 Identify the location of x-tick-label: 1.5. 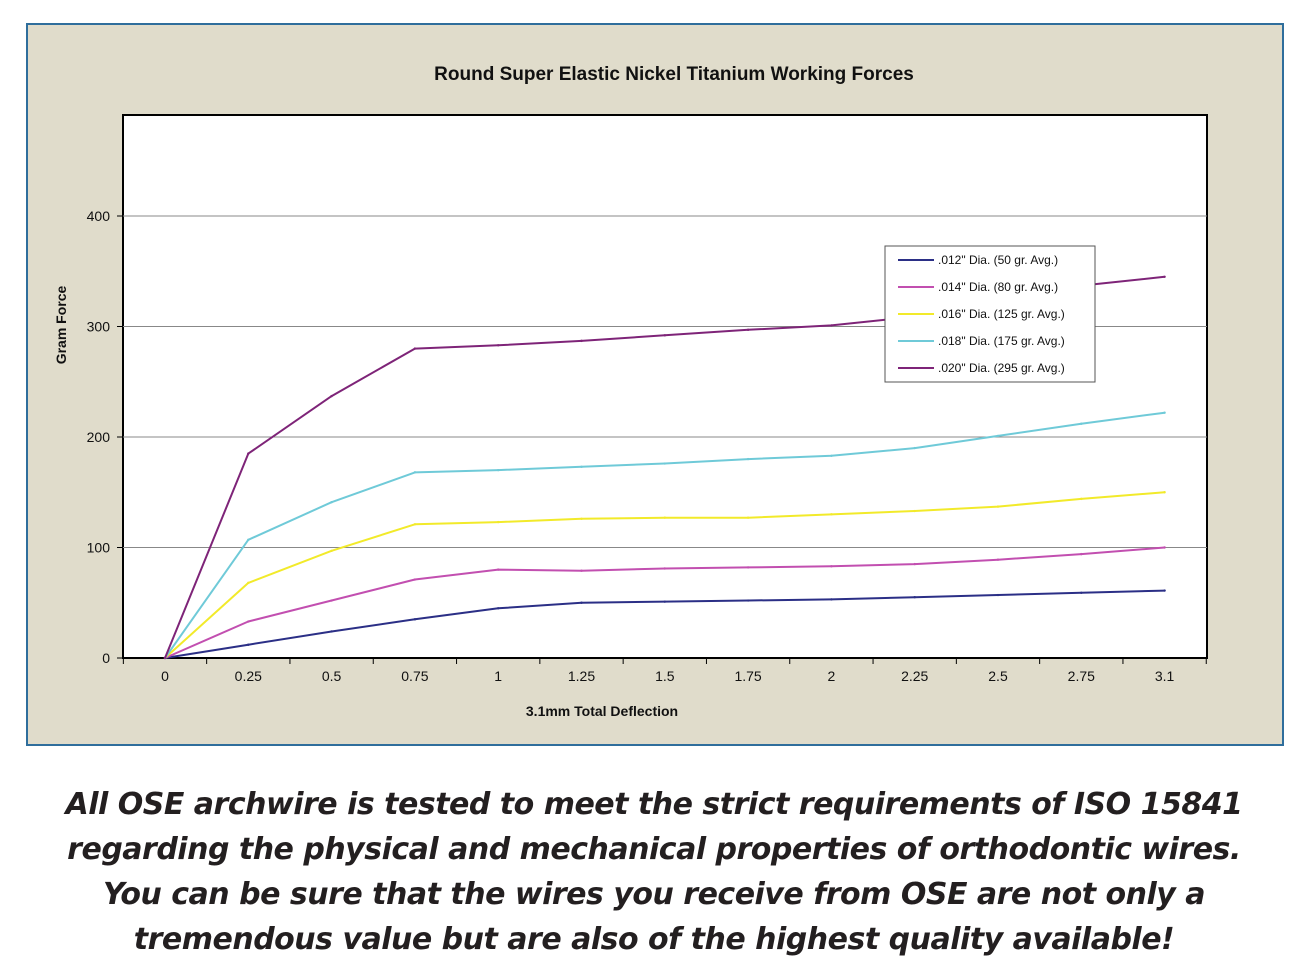
(665, 676).